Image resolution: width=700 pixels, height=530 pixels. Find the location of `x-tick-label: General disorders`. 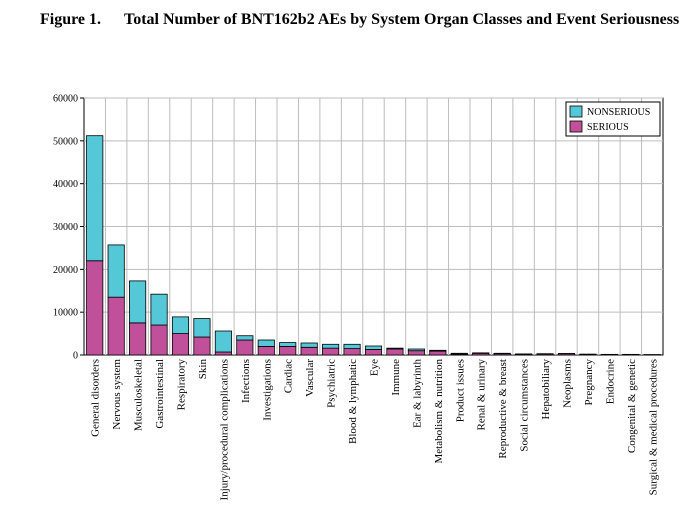

x-tick-label: General disorders is located at coordinates (96, 398).